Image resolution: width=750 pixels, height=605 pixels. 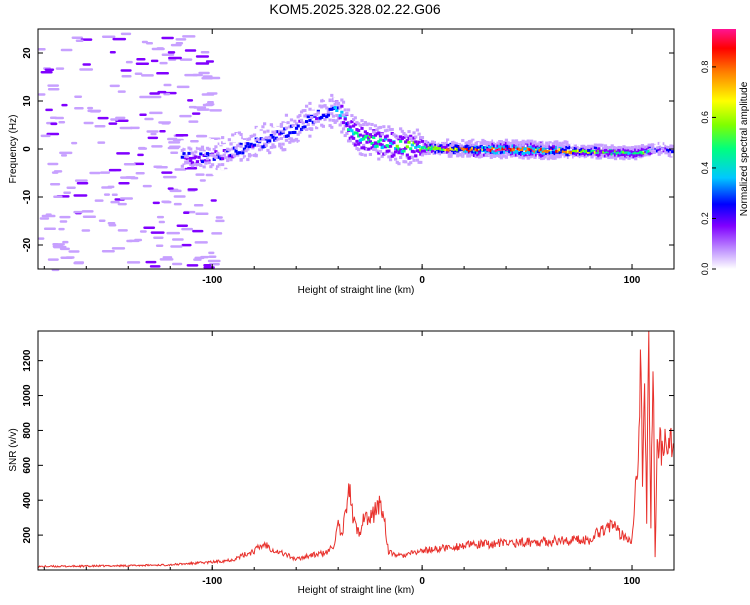 I want to click on snr-y-tick-label: 600, so click(x=27, y=465).